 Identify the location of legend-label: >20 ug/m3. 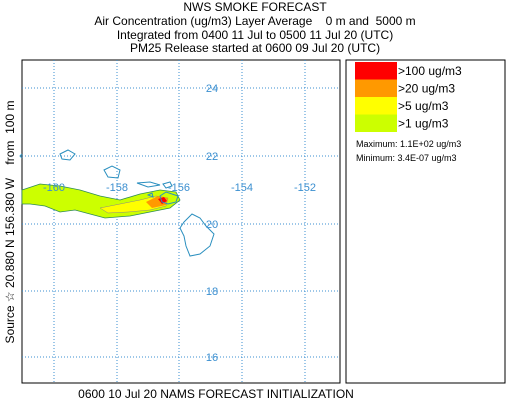
(426, 88).